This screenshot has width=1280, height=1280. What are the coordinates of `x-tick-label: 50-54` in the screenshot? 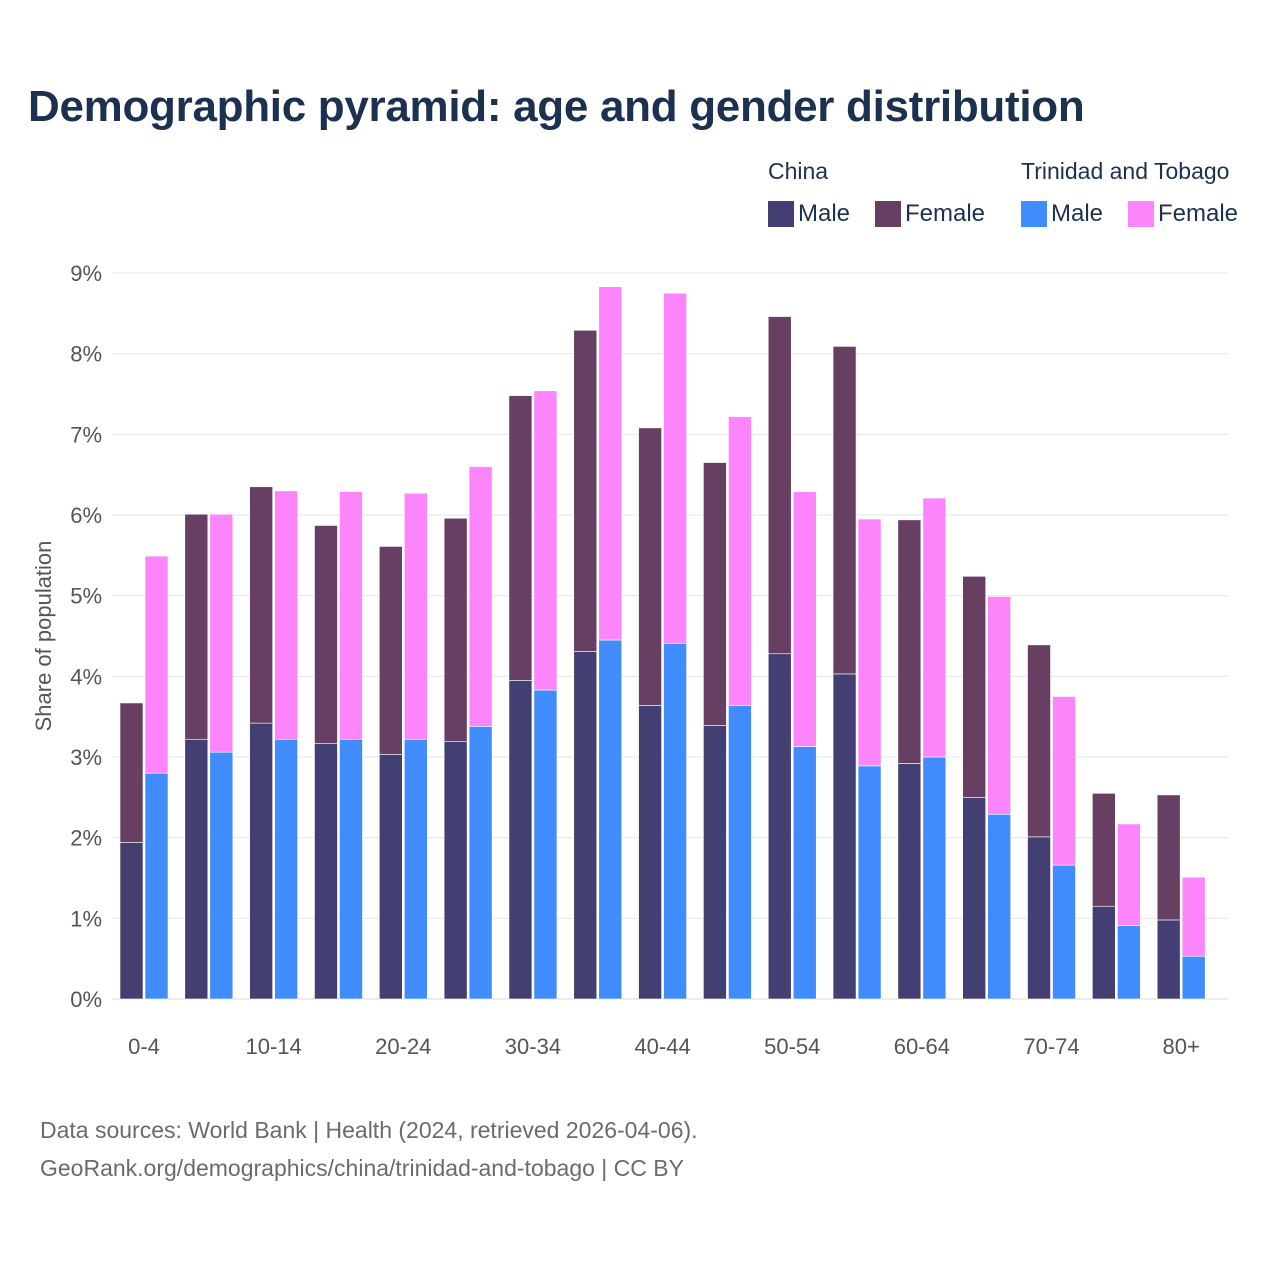 It's located at (792, 1046).